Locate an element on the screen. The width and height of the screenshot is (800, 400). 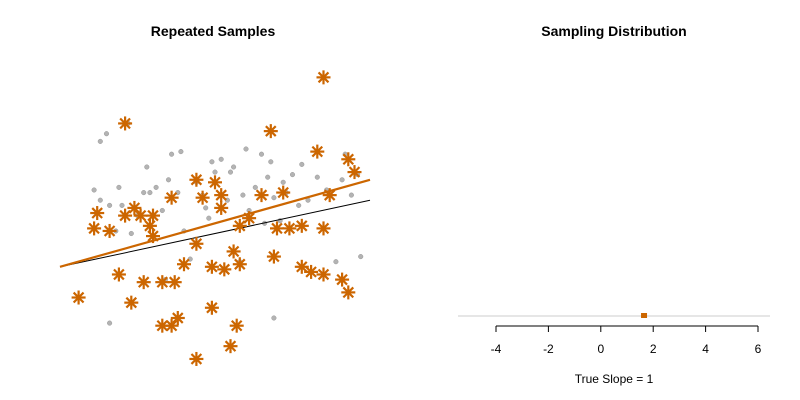
sample-slope-marker is located at coordinates (644, 315).